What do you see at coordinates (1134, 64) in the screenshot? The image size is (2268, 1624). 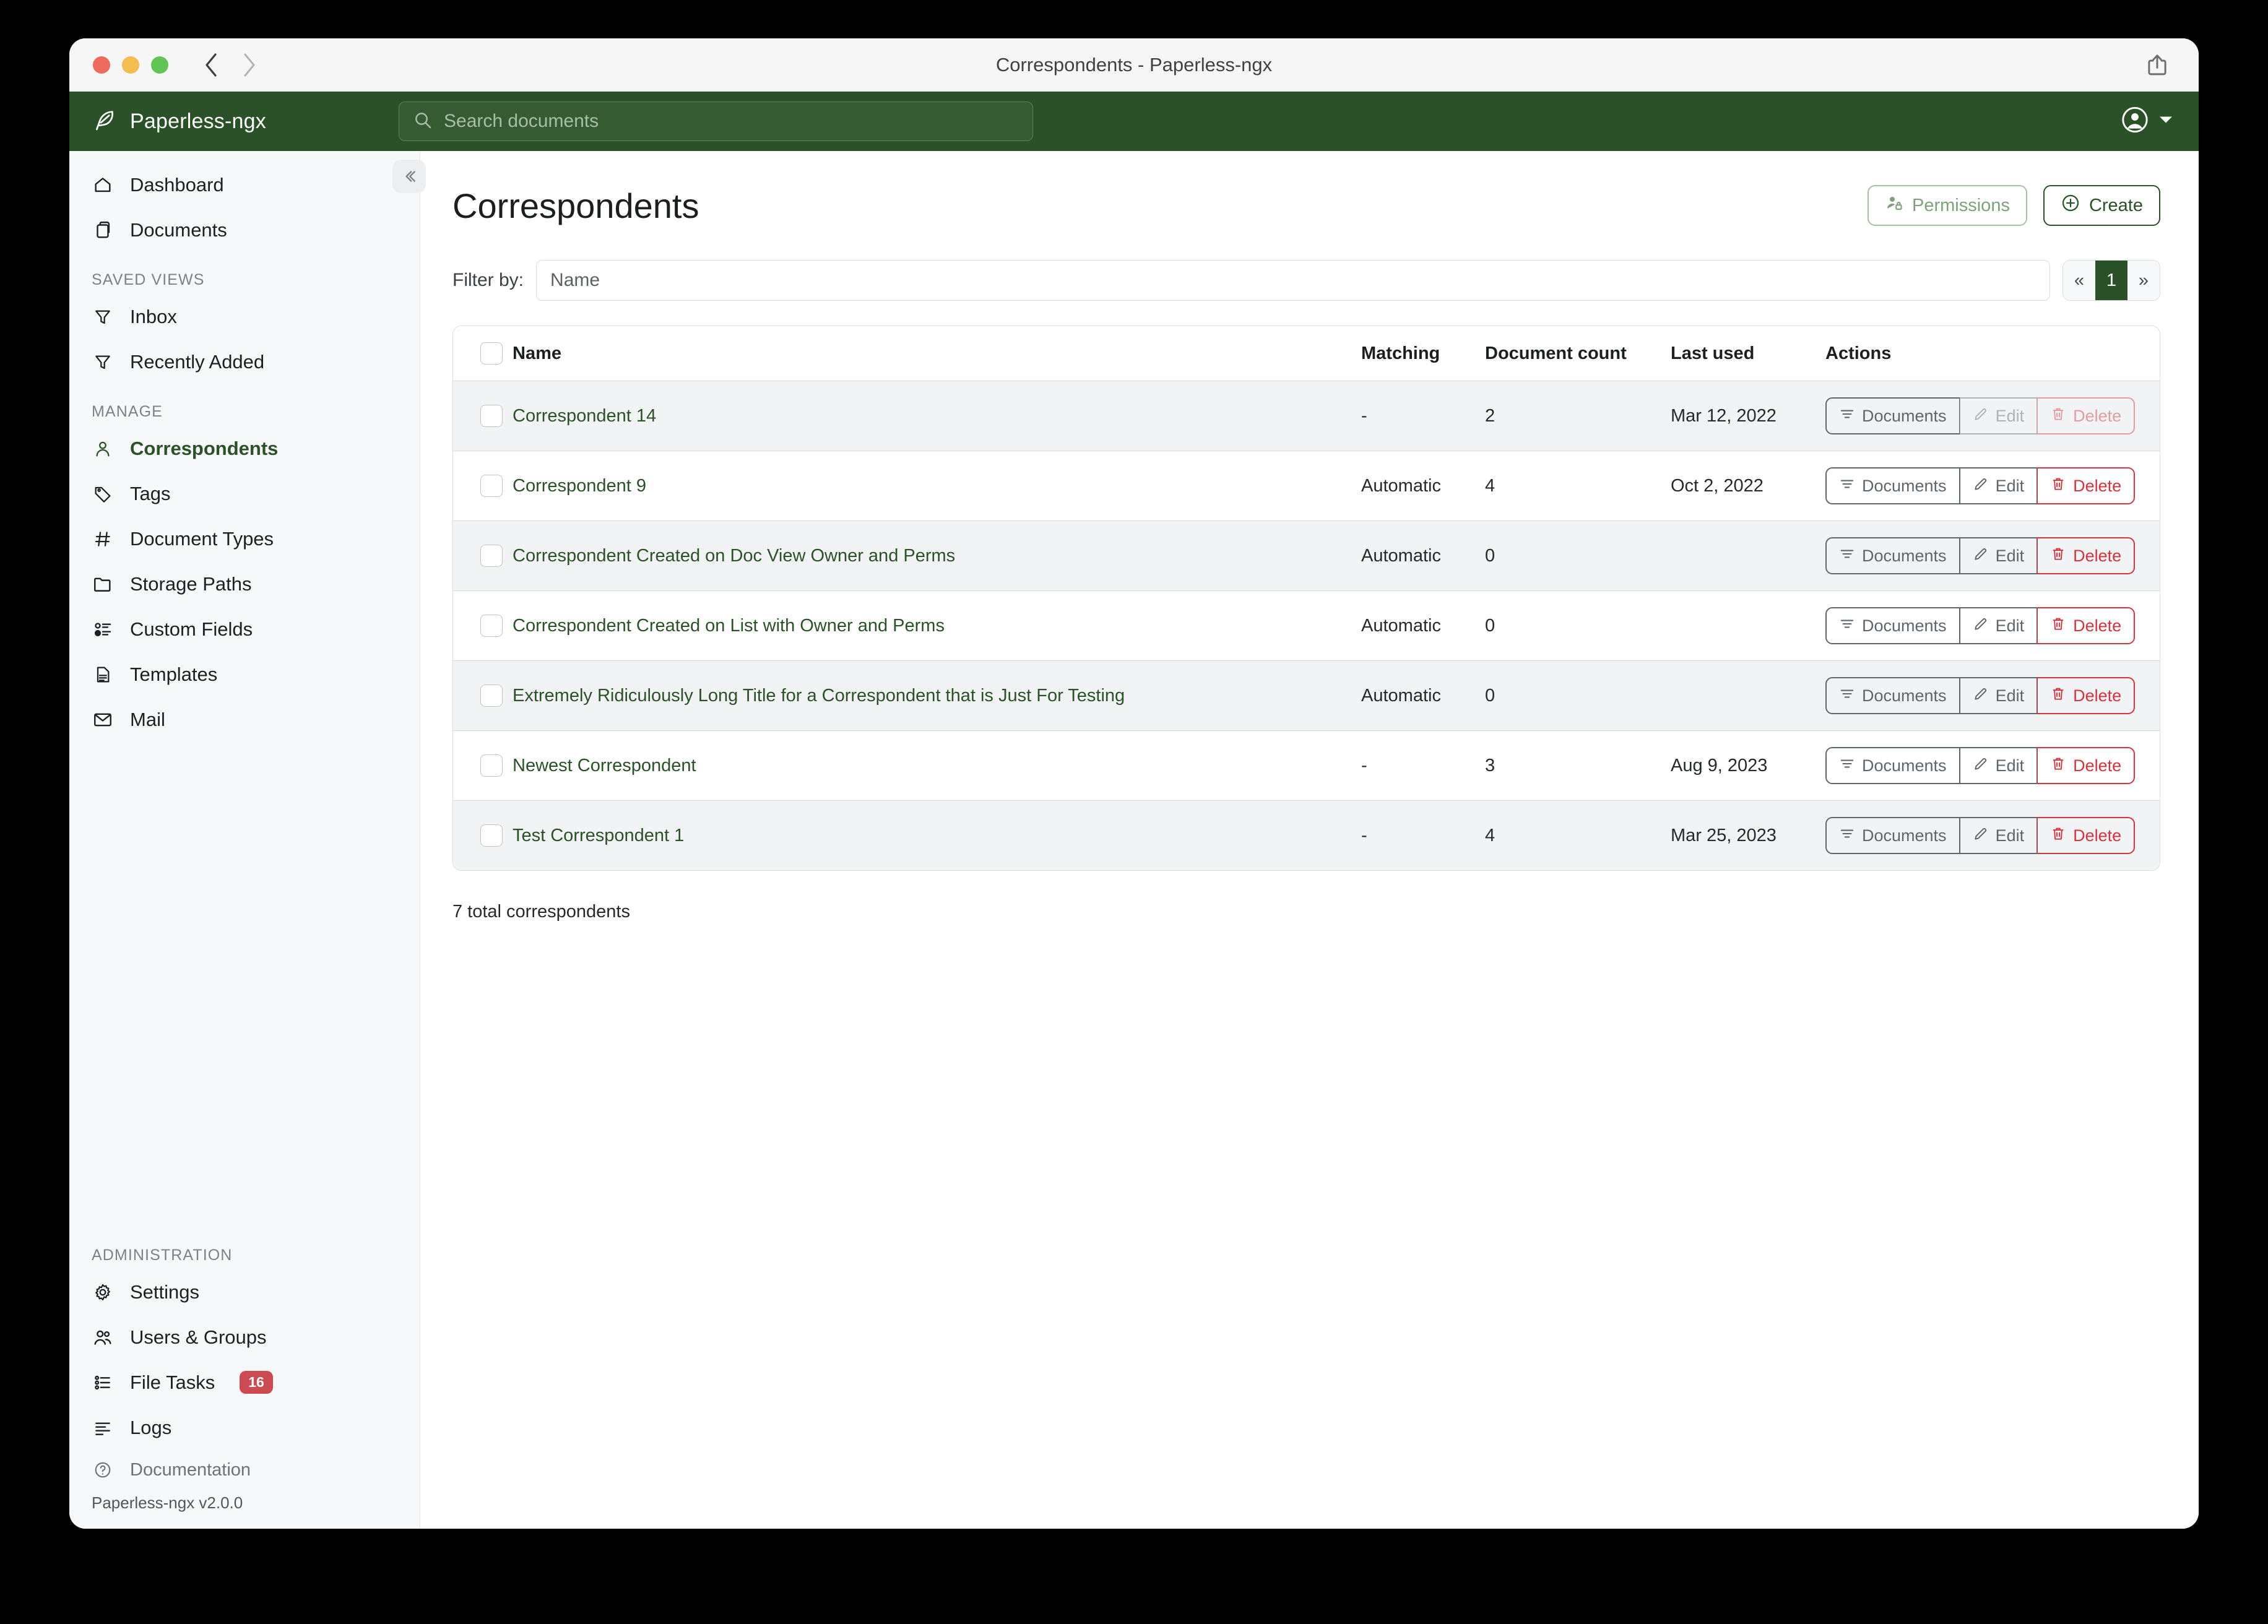 I see `window-title: Correspondents - Paperless-ngx` at bounding box center [1134, 64].